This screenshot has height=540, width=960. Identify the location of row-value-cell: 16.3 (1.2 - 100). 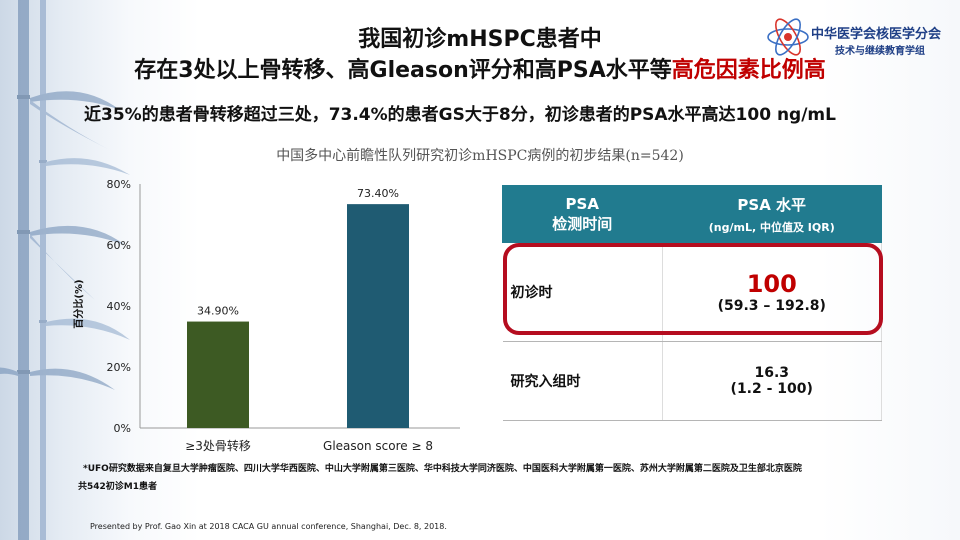
(772, 381).